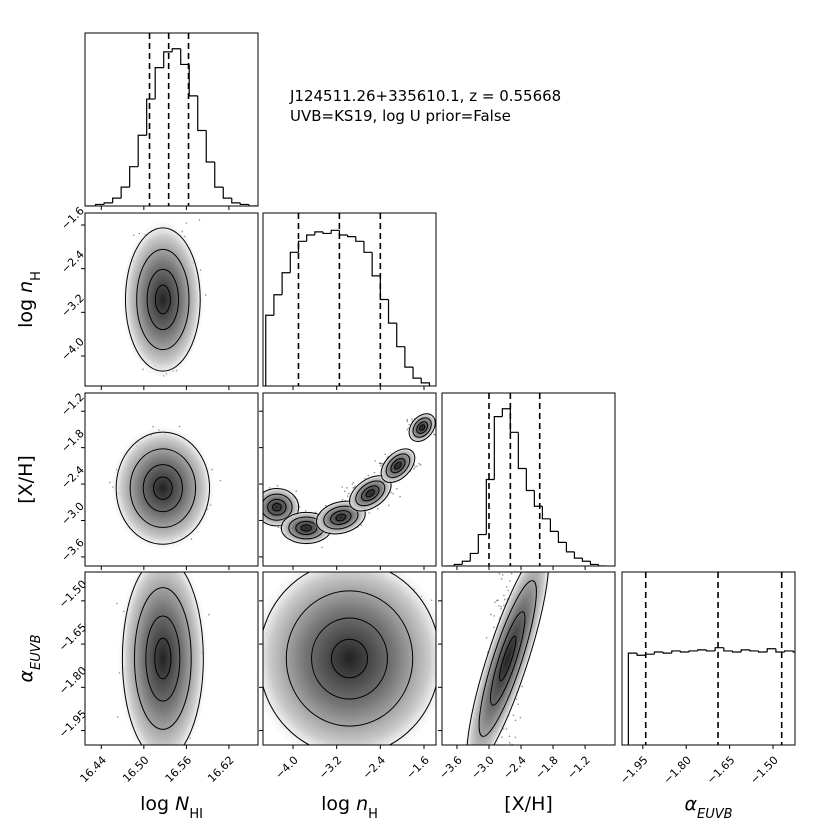 The image size is (831, 835). I want to click on label-part: H, so click(36, 276).